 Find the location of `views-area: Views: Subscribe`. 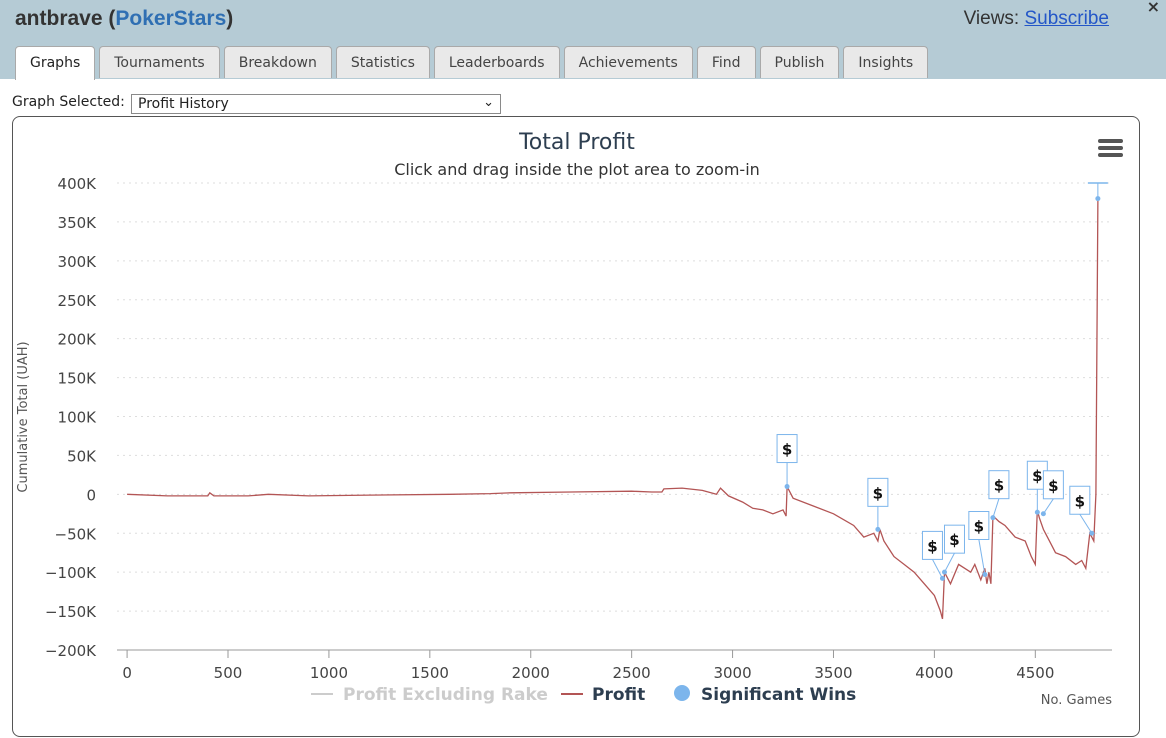

views-area: Views: Subscribe is located at coordinates (1036, 19).